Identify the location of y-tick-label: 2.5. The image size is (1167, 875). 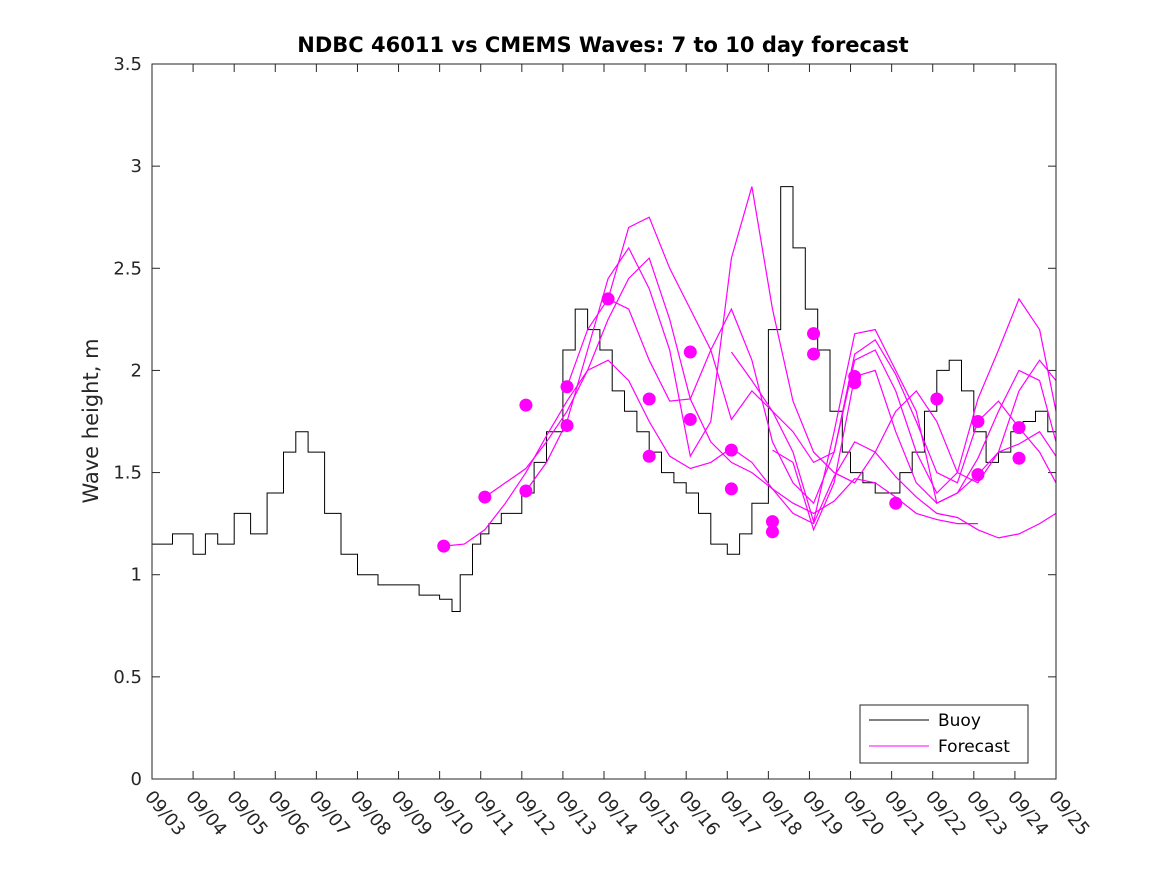
(127, 268).